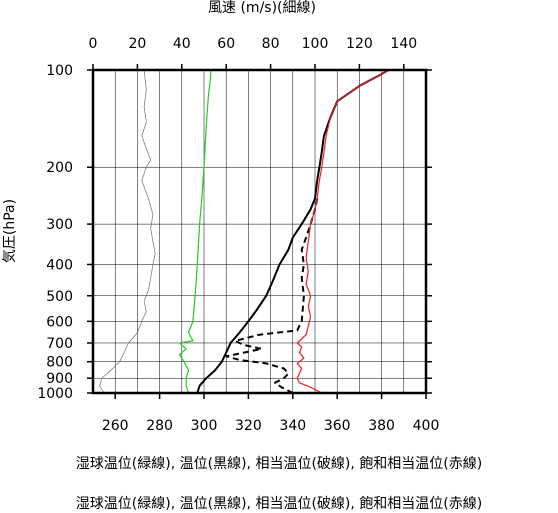 The width and height of the screenshot is (558, 513). What do you see at coordinates (272, 296) in the screenshot?
I see `series-line-equiv-potential-temp` at bounding box center [272, 296].